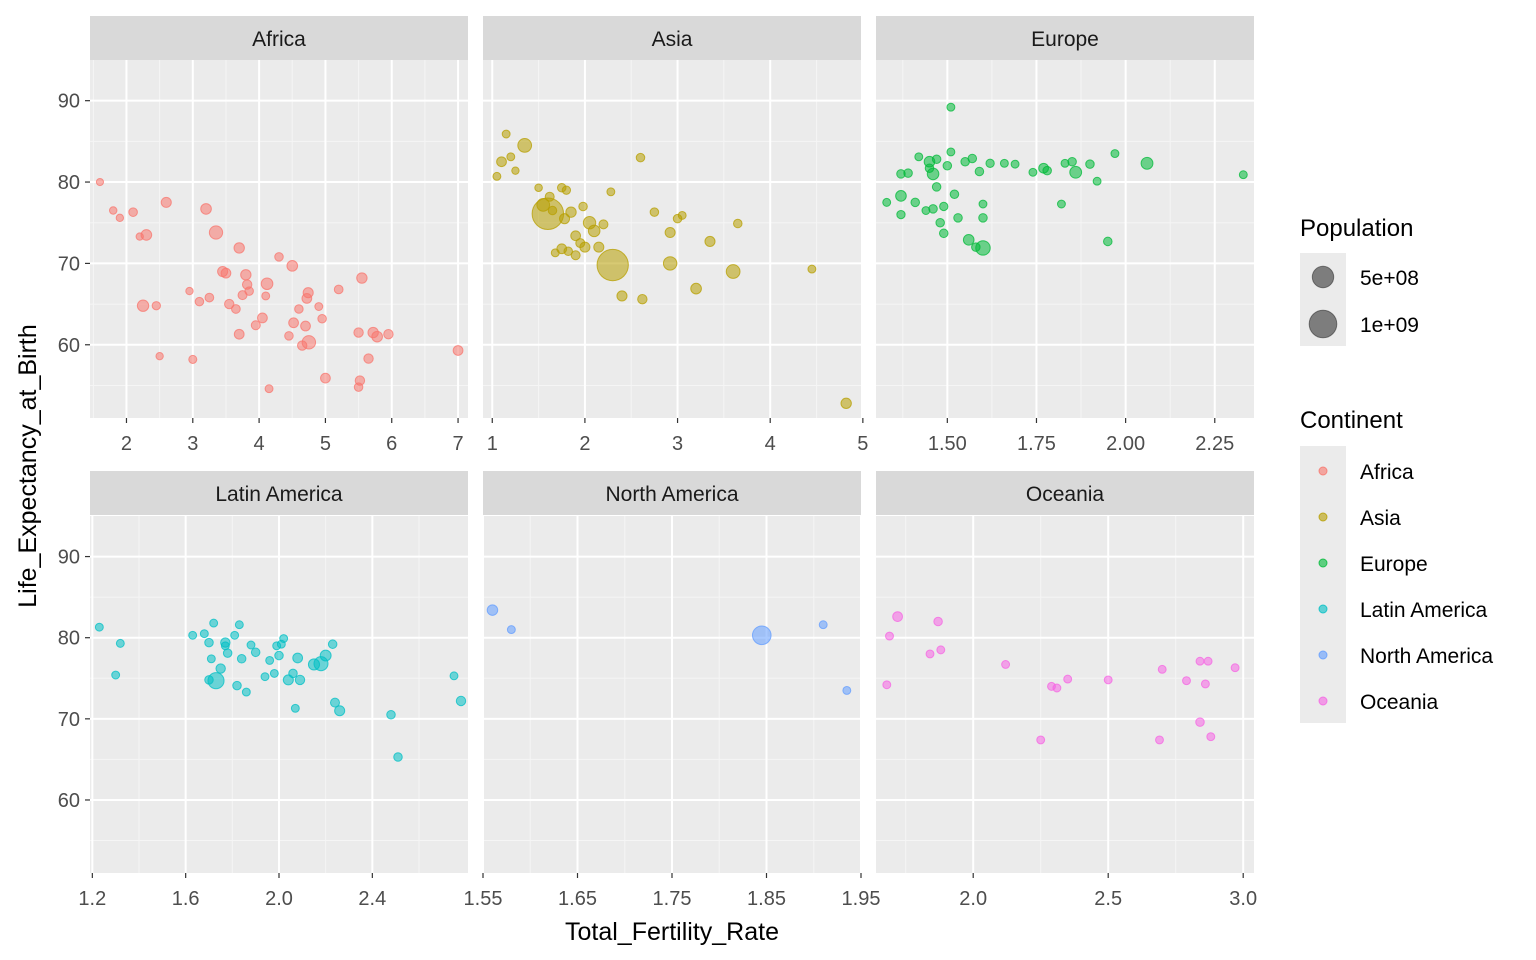 This screenshot has height=960, width=1536. What do you see at coordinates (69, 720) in the screenshot?
I see `y-tick-label: 70` at bounding box center [69, 720].